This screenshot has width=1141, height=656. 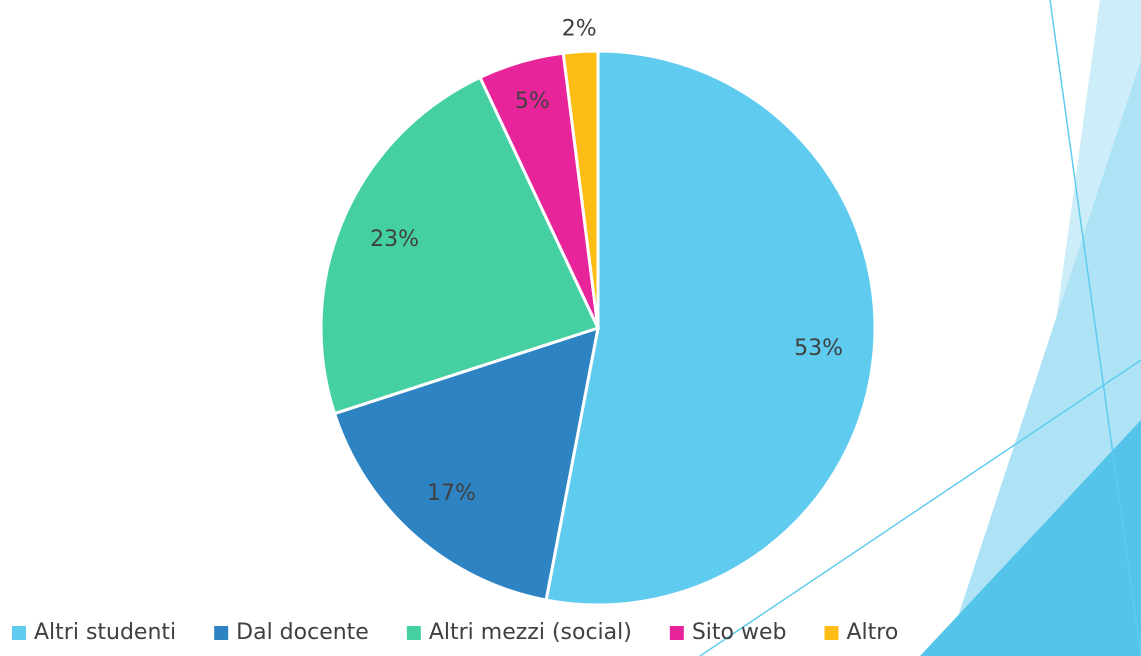 I want to click on data-label: 23%, so click(x=394, y=239).